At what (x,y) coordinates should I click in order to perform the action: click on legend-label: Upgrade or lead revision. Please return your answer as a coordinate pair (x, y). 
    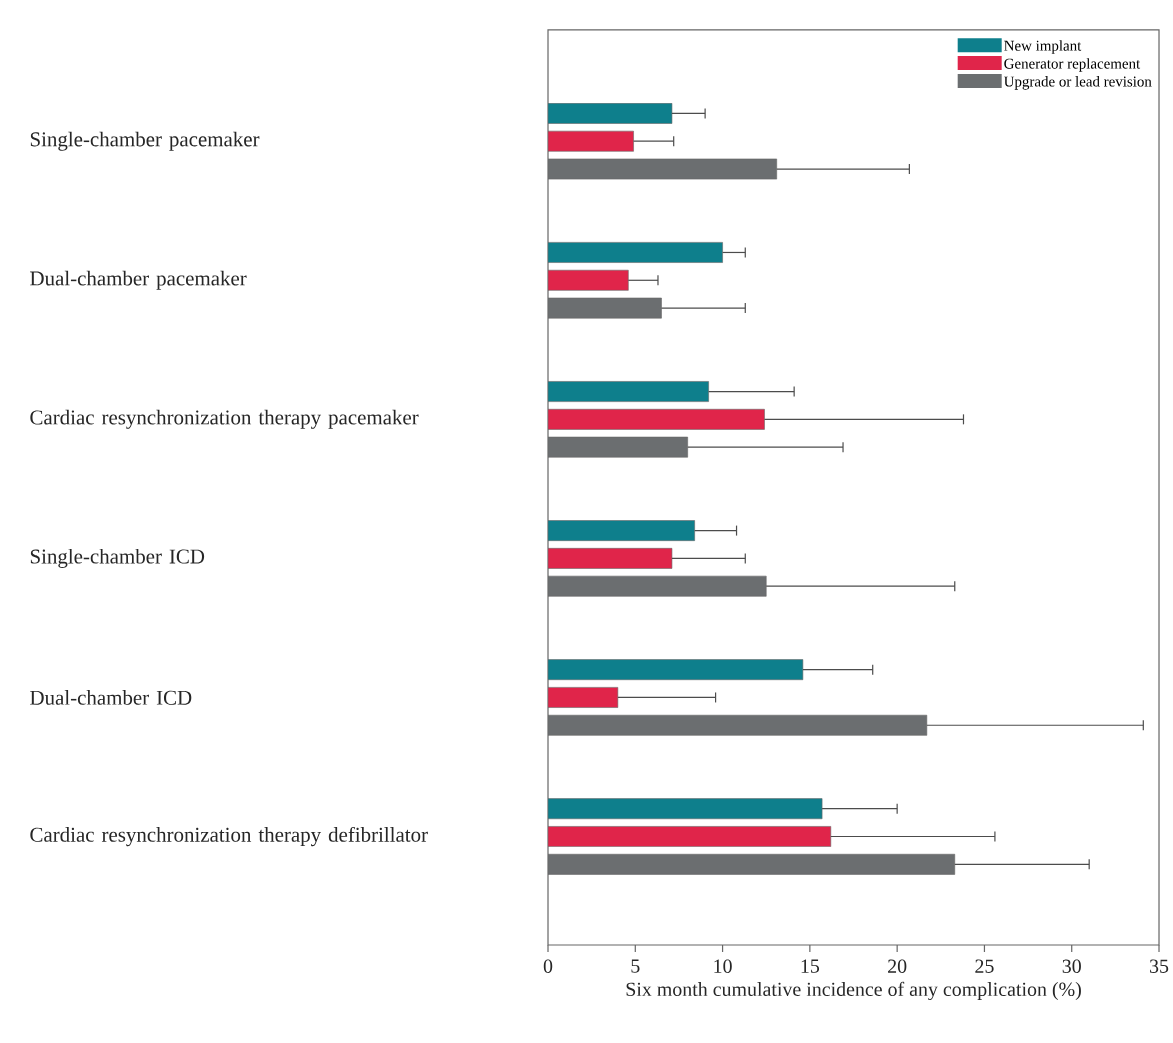
    Looking at the image, I should click on (1078, 83).